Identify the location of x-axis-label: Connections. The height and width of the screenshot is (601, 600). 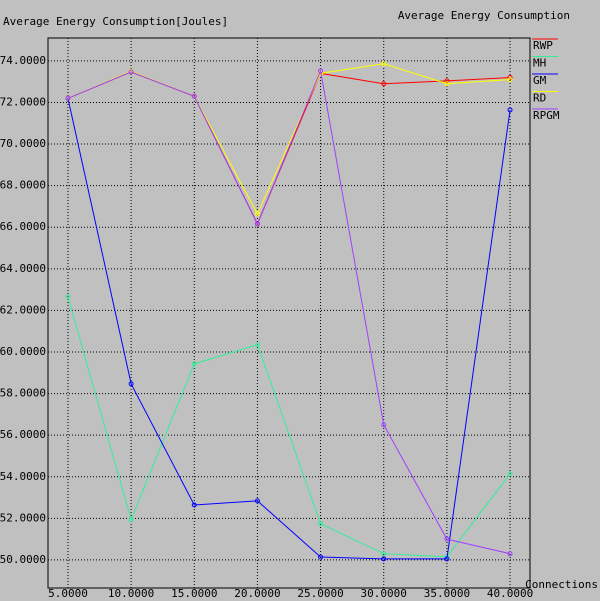
(561, 584).